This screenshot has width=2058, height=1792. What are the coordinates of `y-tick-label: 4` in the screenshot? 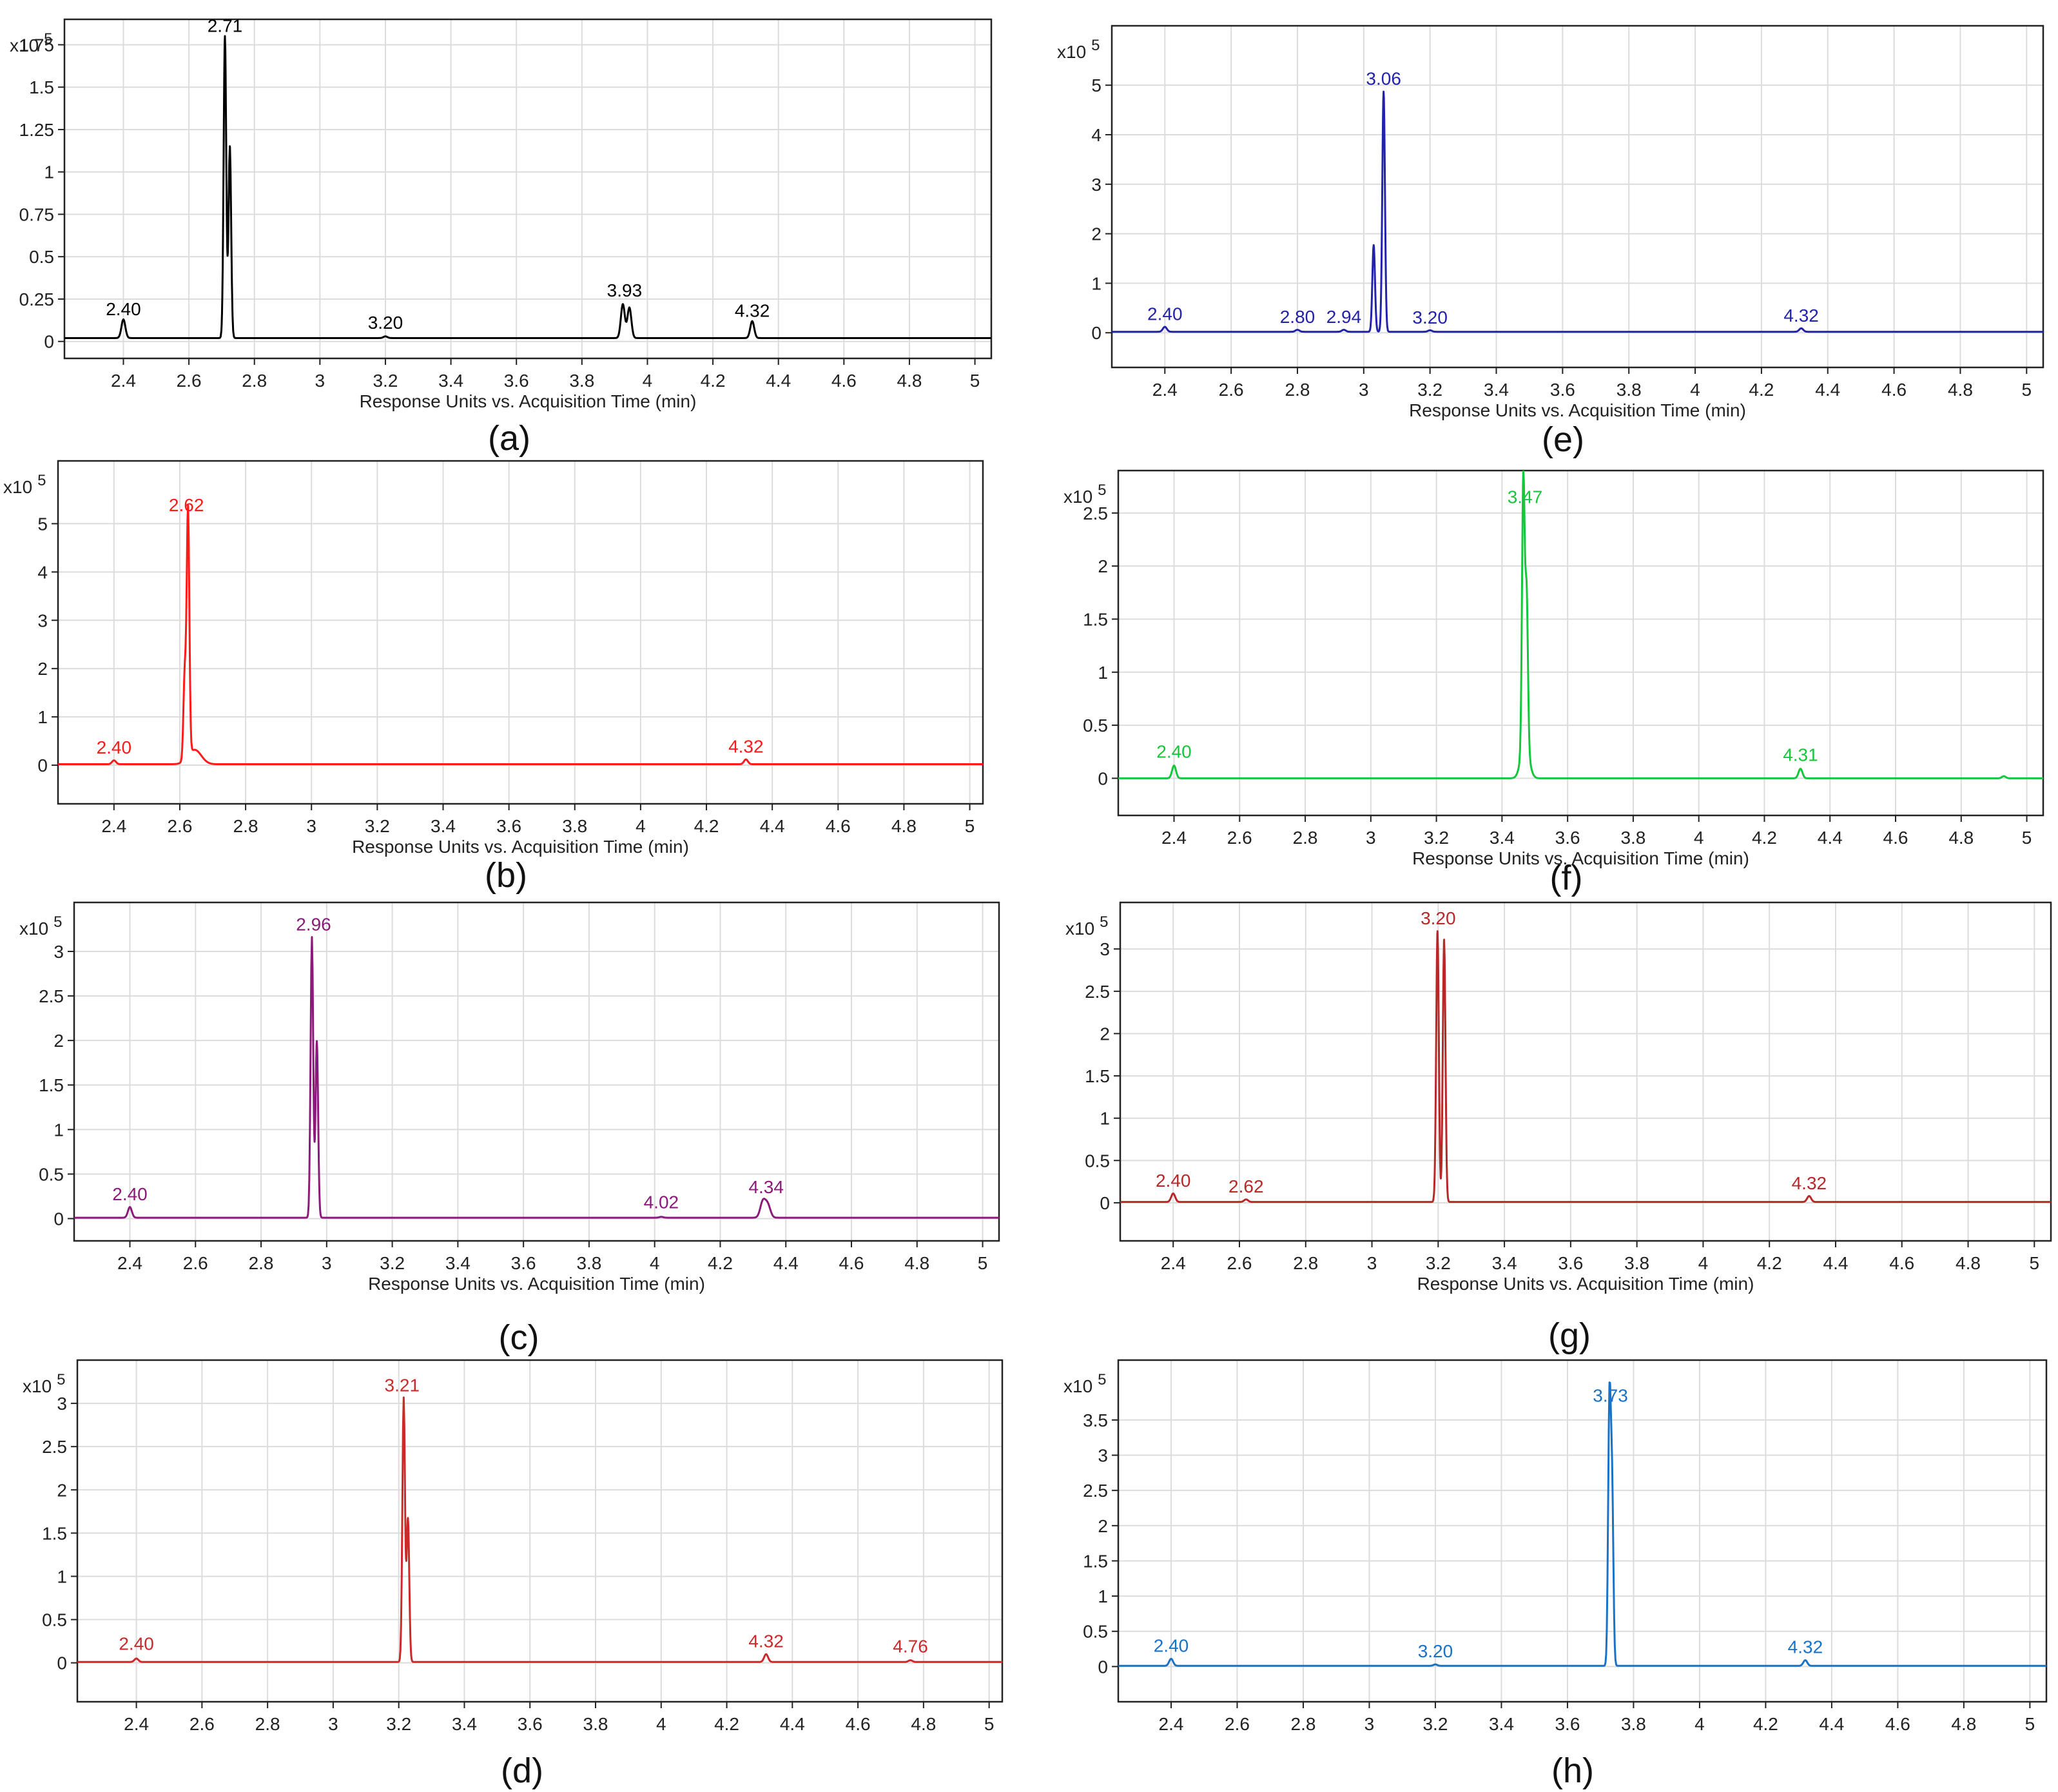 It's located at (1096, 135).